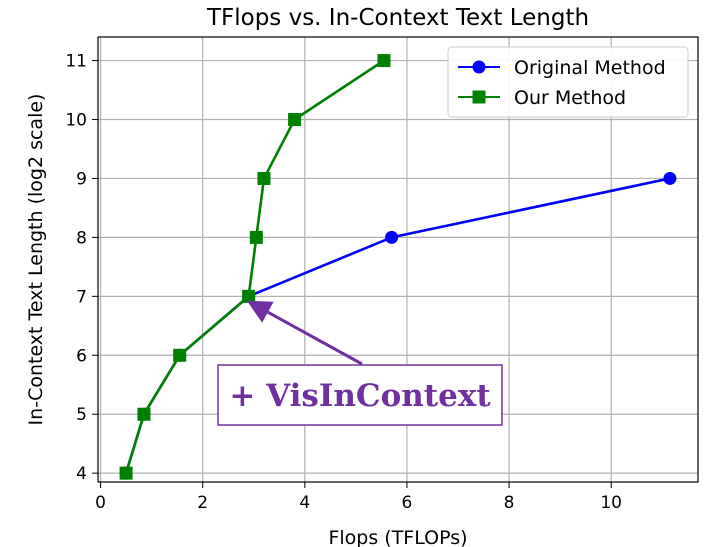  Describe the element at coordinates (509, 503) in the screenshot. I see `x-tick-label: 8` at that location.